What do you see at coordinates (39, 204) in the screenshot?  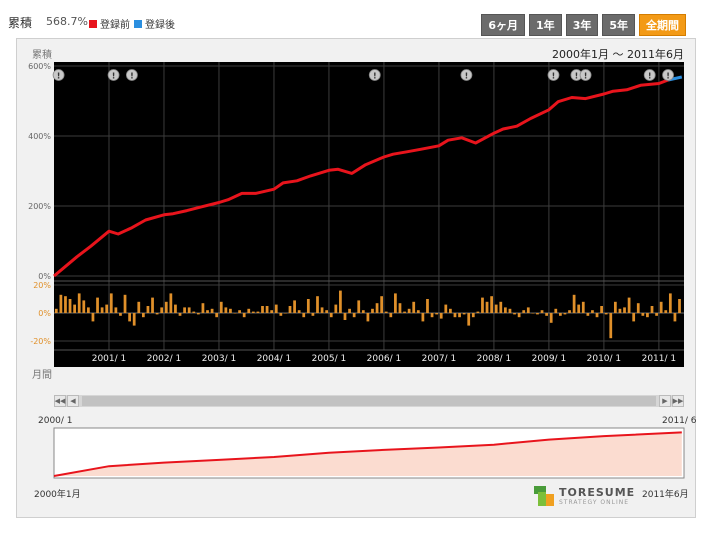 I see `y-tick-labels: 600%400%200%0%20%0%-20%` at bounding box center [39, 204].